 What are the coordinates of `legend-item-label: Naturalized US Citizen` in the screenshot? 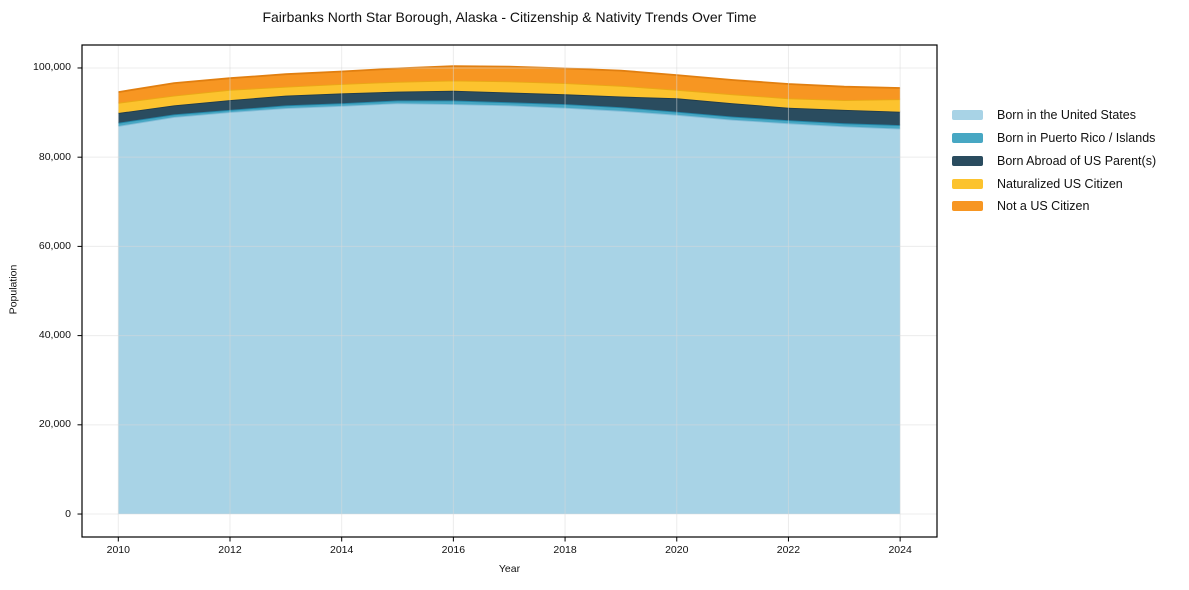 It's located at (1060, 183).